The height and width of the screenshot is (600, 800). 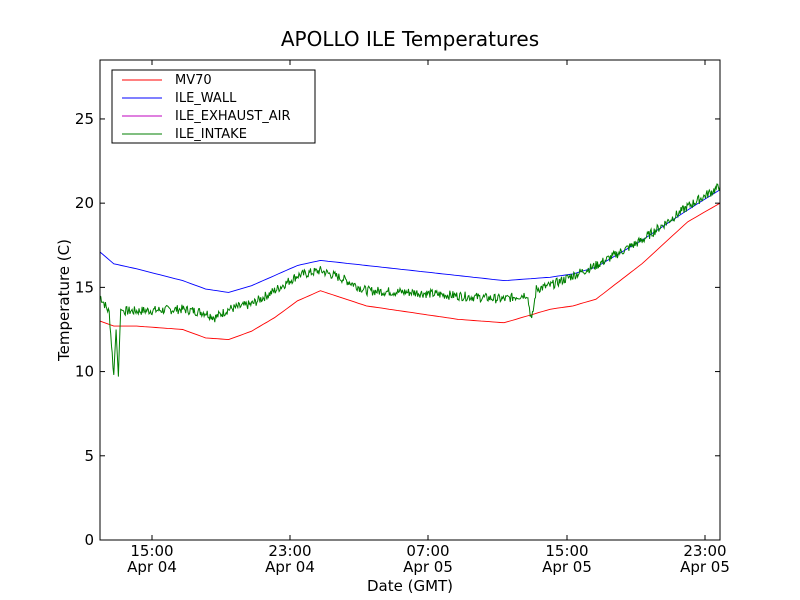 I want to click on y-tick-label: 20, so click(x=84, y=203).